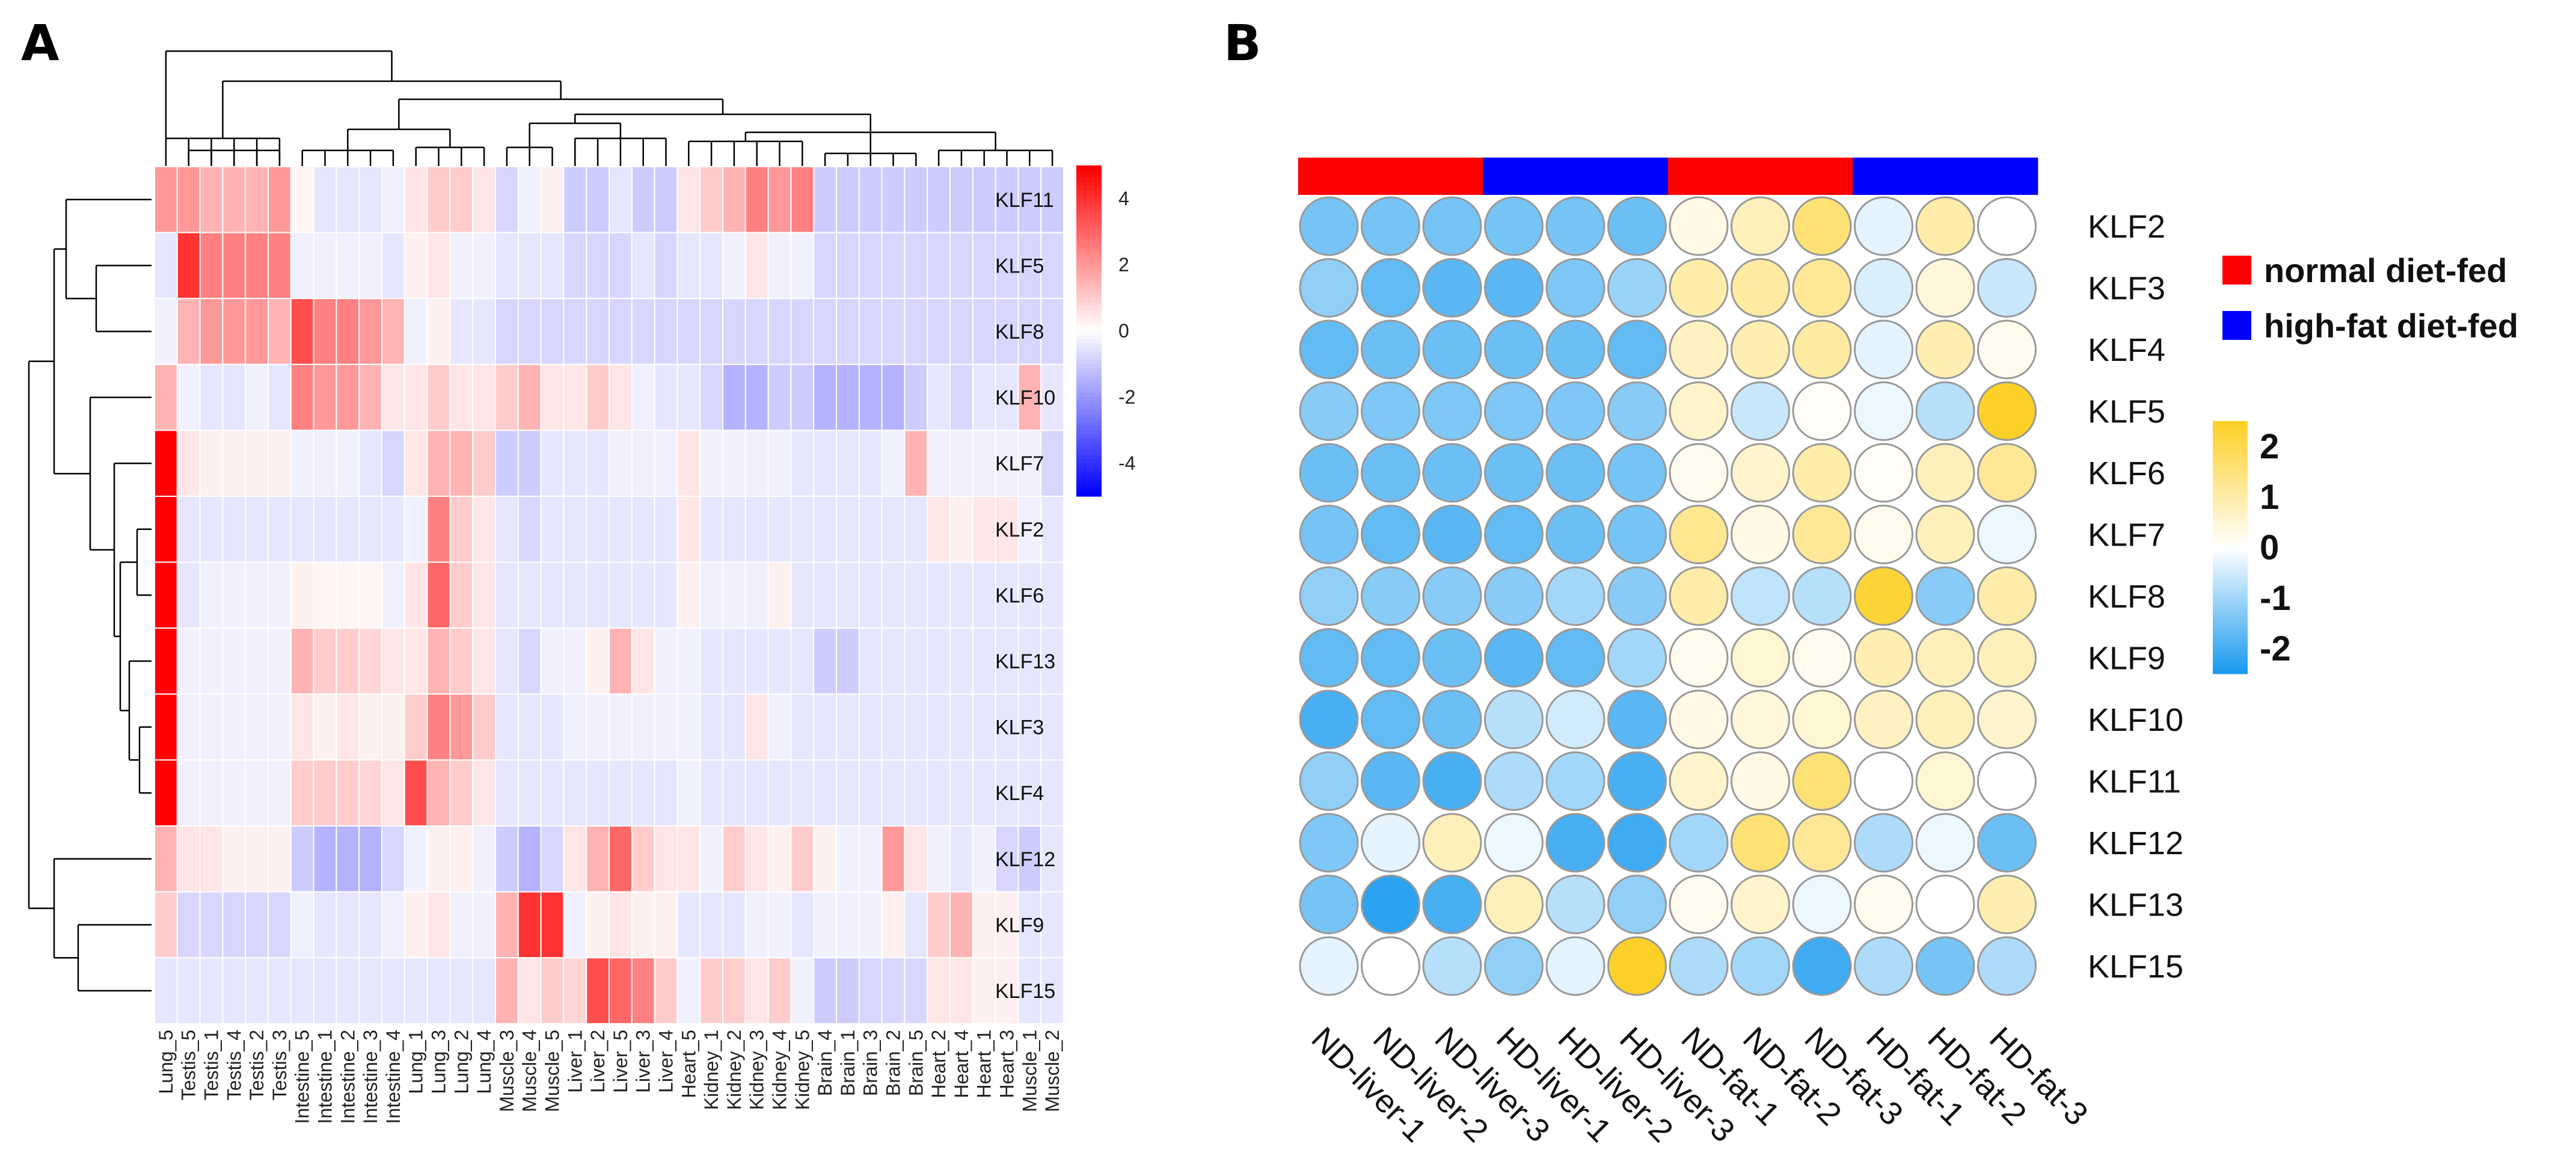  I want to click on row-label-b: KLF6, so click(2126, 473).